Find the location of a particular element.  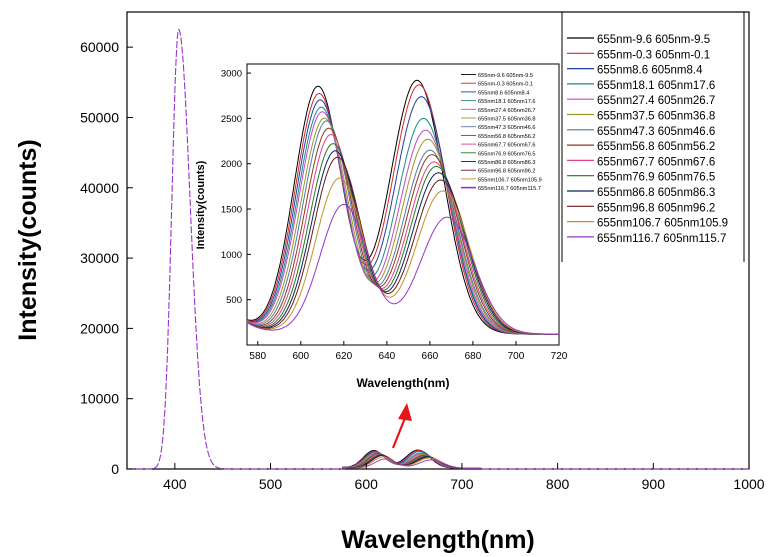

main-x-tick-label: 900 is located at coordinates (654, 484).